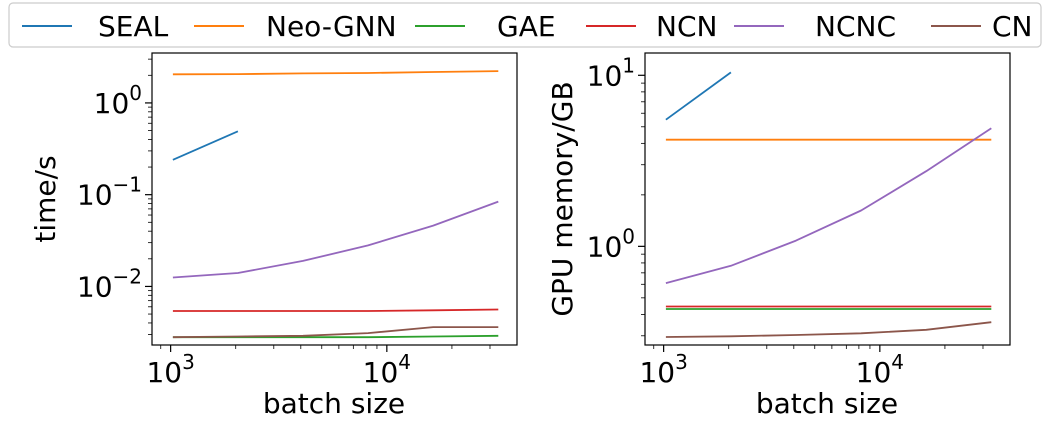 The height and width of the screenshot is (427, 1051). Describe the element at coordinates (335, 310) in the screenshot. I see `time-chart-line-ncn` at that location.